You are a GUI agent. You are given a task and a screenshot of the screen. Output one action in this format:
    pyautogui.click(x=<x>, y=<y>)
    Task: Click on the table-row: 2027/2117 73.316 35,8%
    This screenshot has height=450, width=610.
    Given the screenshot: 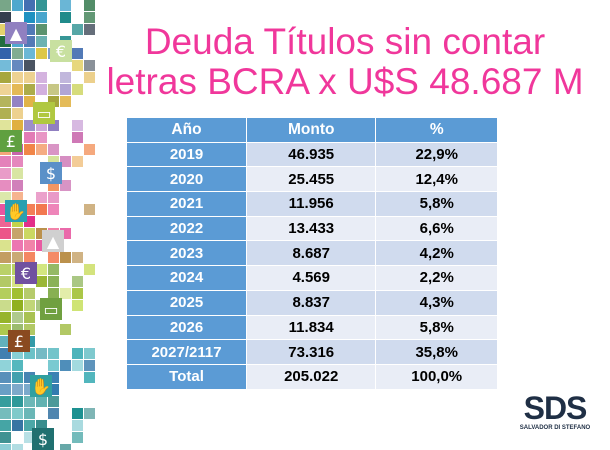 What is the action you would take?
    pyautogui.click(x=312, y=352)
    